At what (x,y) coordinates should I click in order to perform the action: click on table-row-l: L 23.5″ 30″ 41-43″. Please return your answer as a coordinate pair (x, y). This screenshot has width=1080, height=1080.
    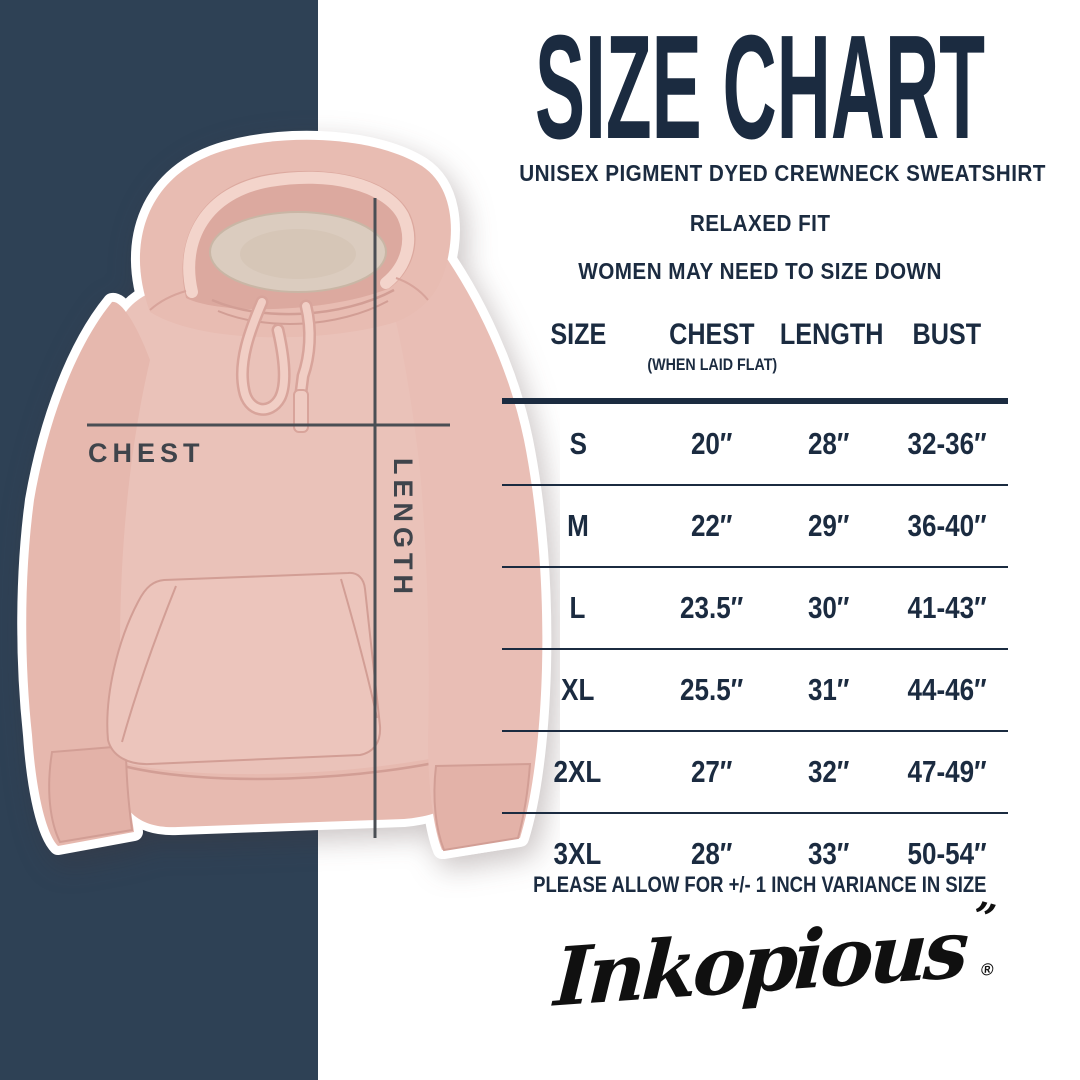
    Looking at the image, I should click on (755, 609).